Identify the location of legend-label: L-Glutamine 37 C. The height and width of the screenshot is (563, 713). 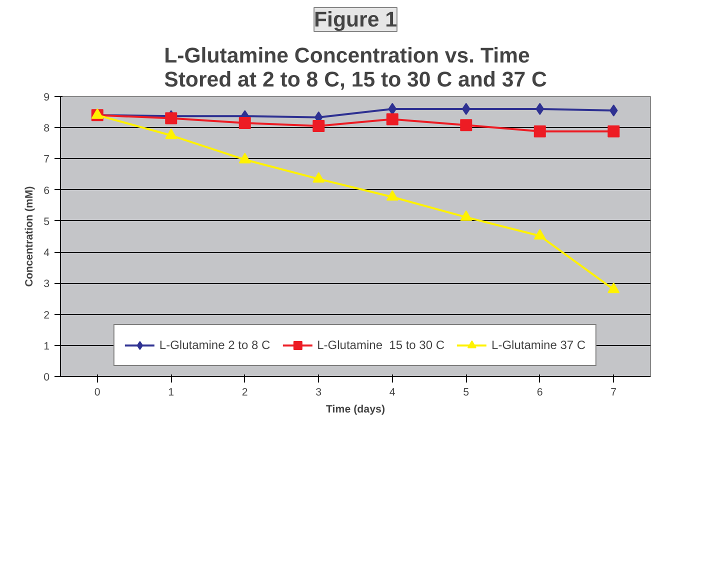
(539, 345).